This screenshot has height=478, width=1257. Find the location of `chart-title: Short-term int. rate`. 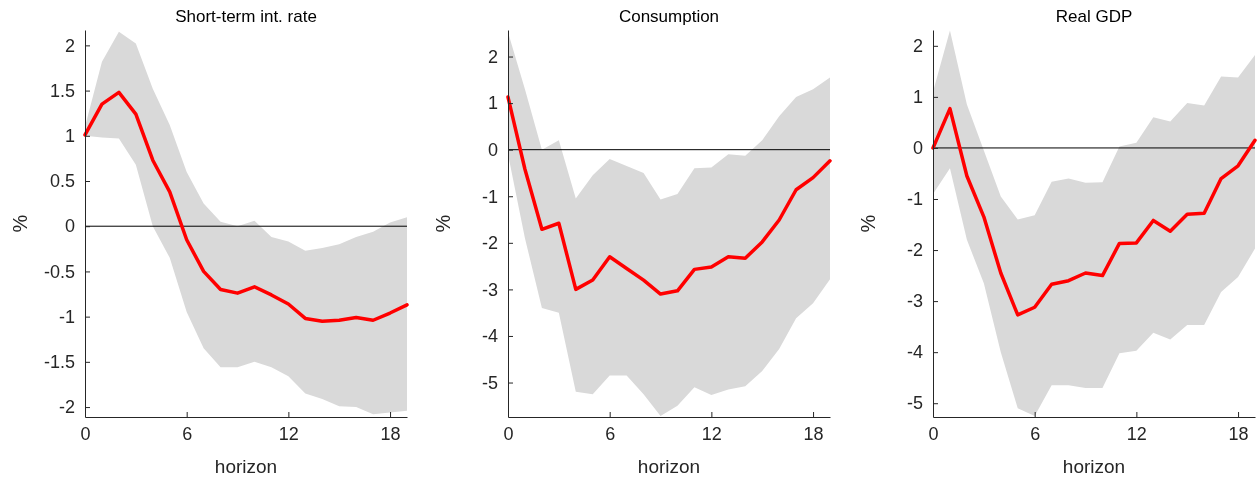

chart-title: Short-term int. rate is located at coordinates (246, 16).